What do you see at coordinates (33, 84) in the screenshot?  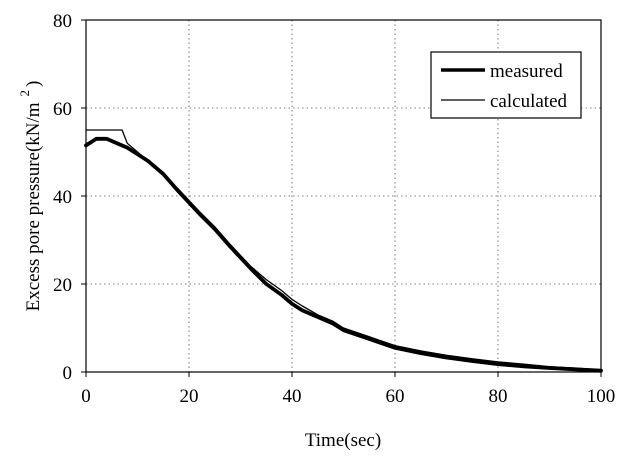 I see `y-axis-label-close: )` at bounding box center [33, 84].